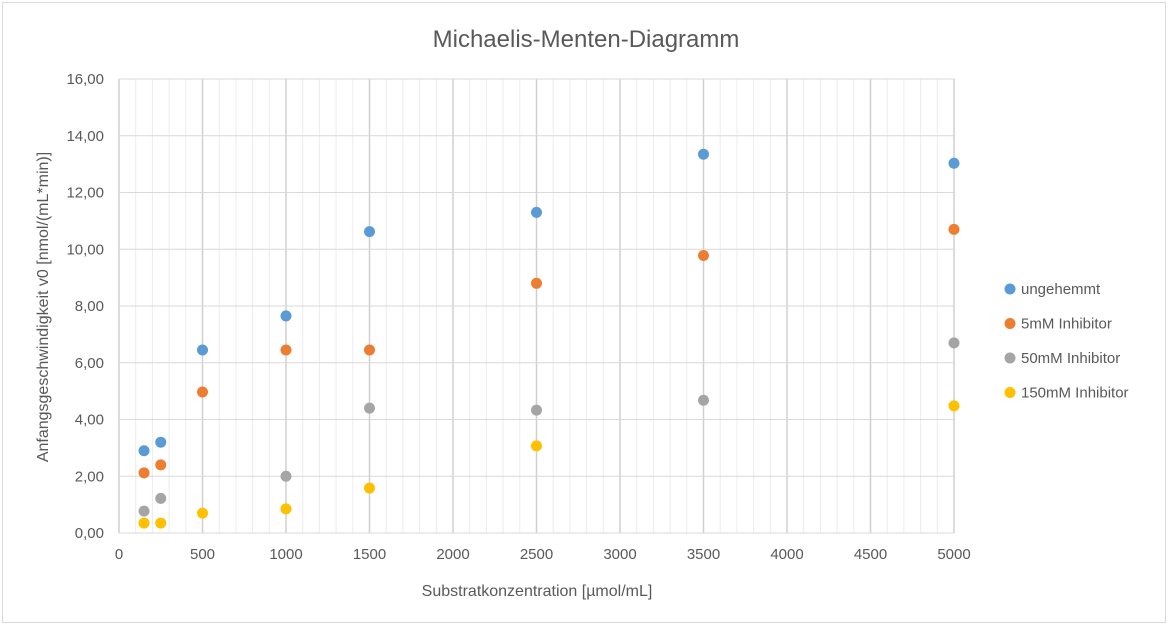  Describe the element at coordinates (85, 249) in the screenshot. I see `y-tick-label: 10,00` at that location.